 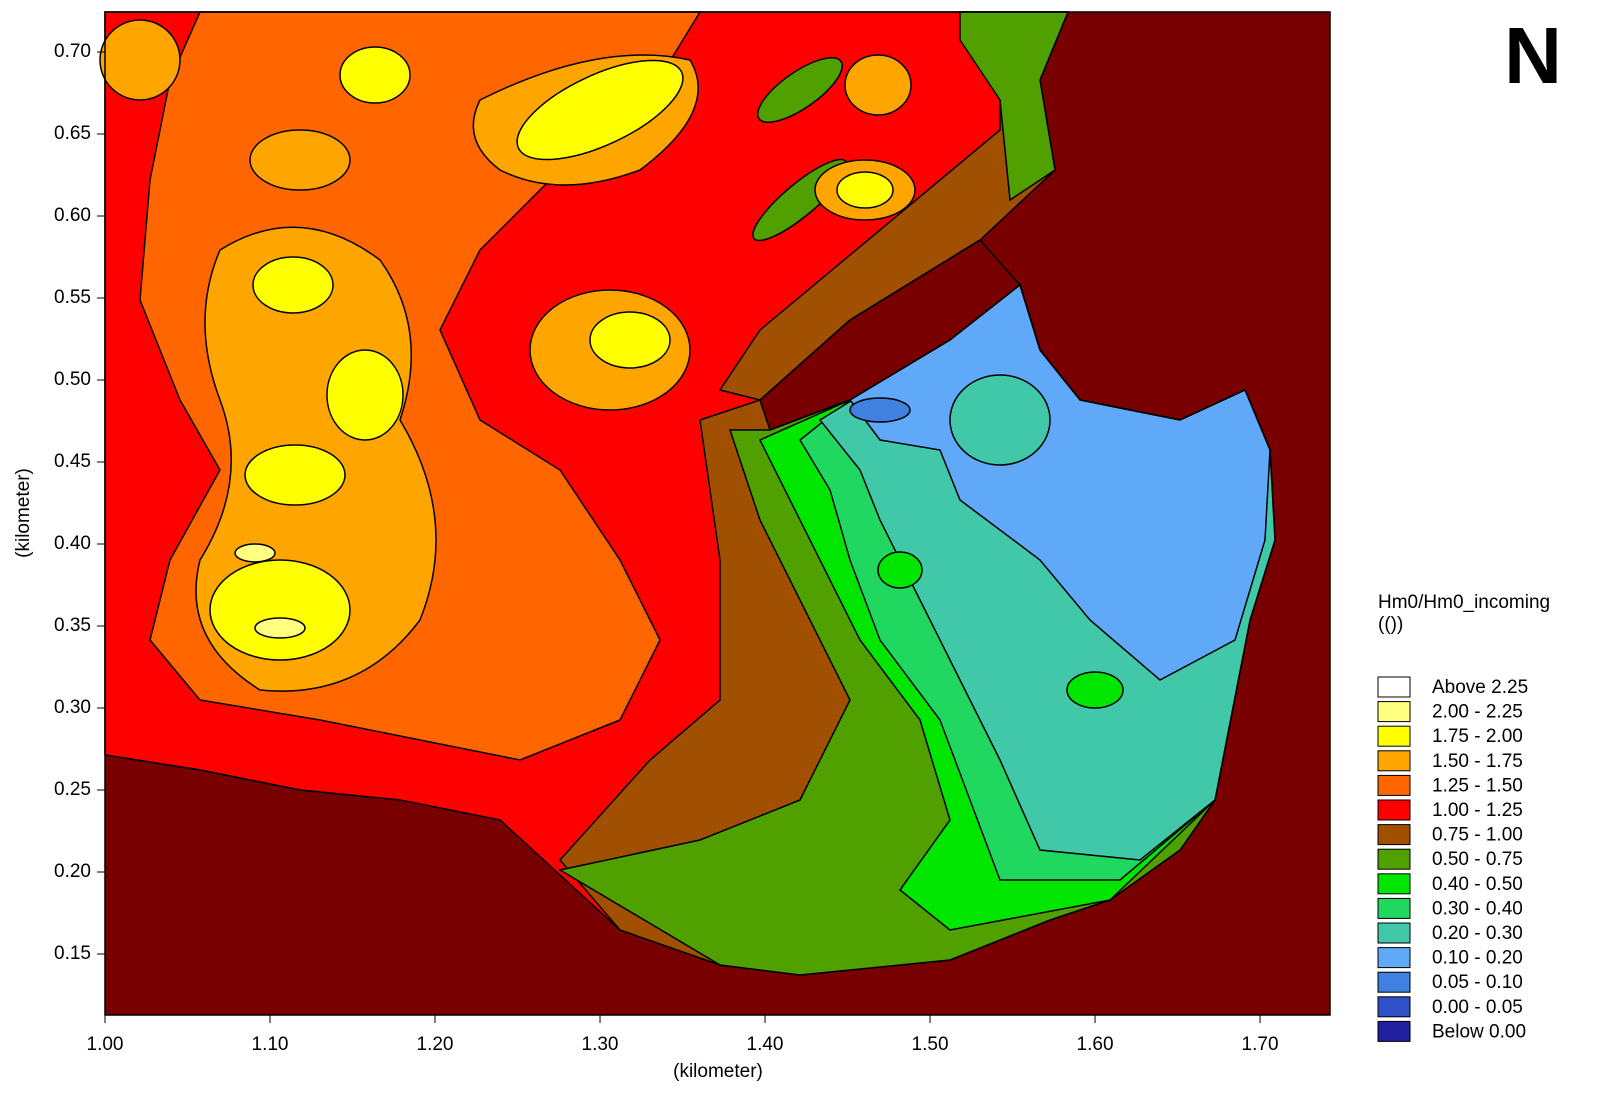 I want to click on legend-label: Above 2.25, so click(x=1480, y=687).